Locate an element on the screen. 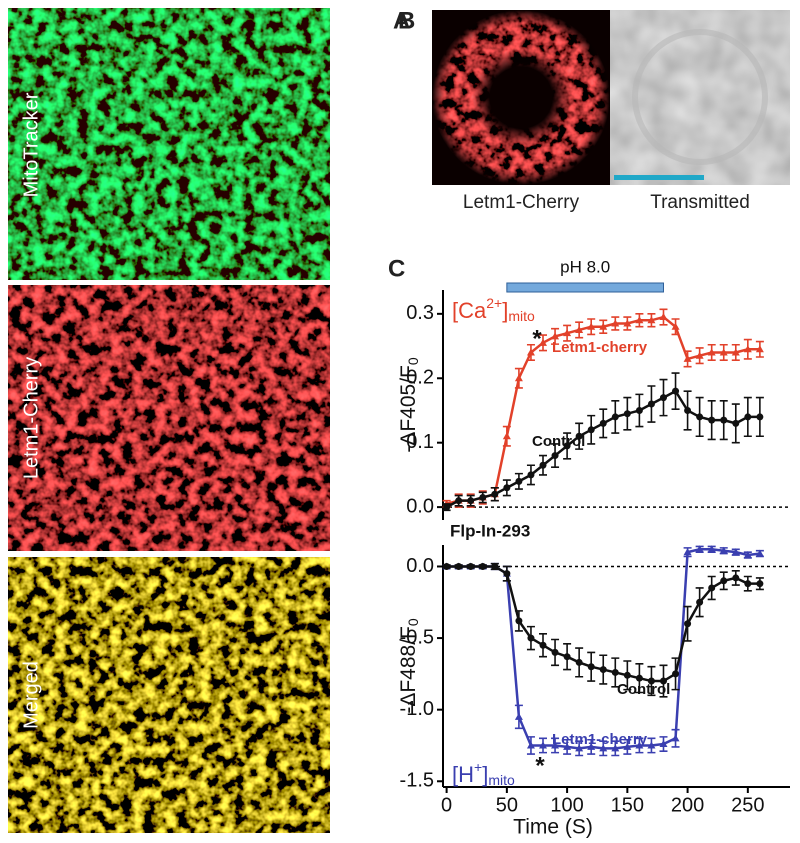 The width and height of the screenshot is (800, 843). scale-bar is located at coordinates (659, 177).